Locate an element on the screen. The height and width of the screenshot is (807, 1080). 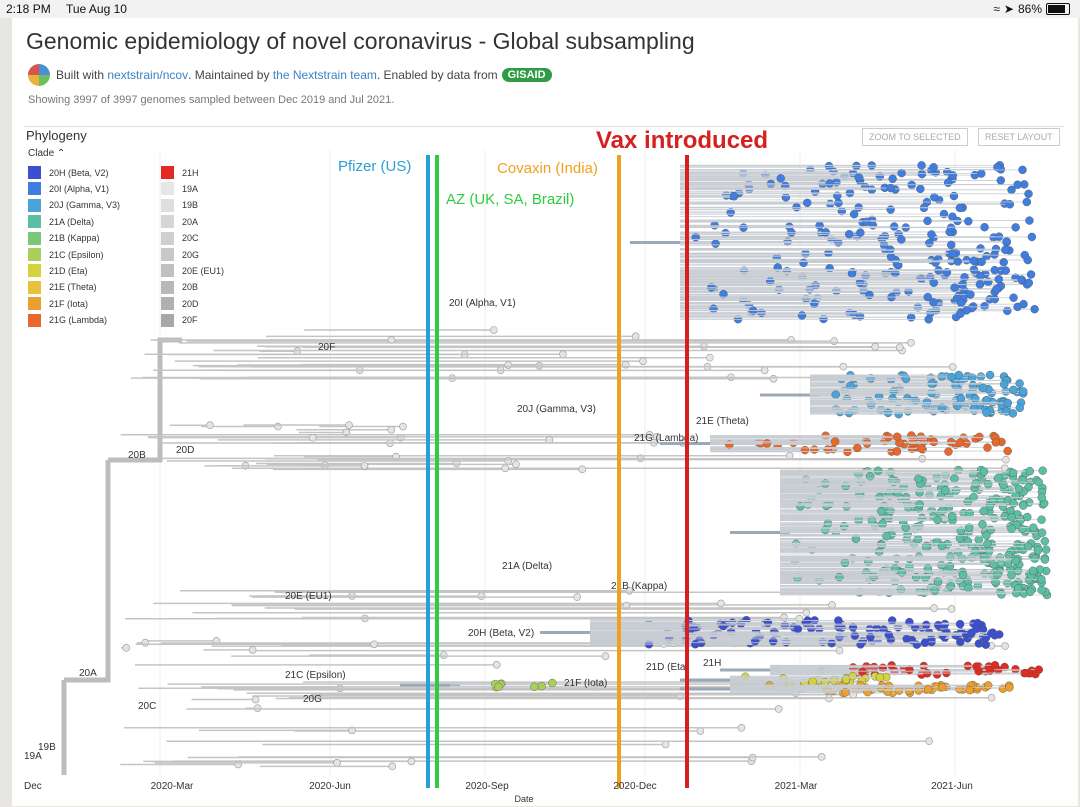
ncov-link: nextstrain/ncov is located at coordinates (148, 75).